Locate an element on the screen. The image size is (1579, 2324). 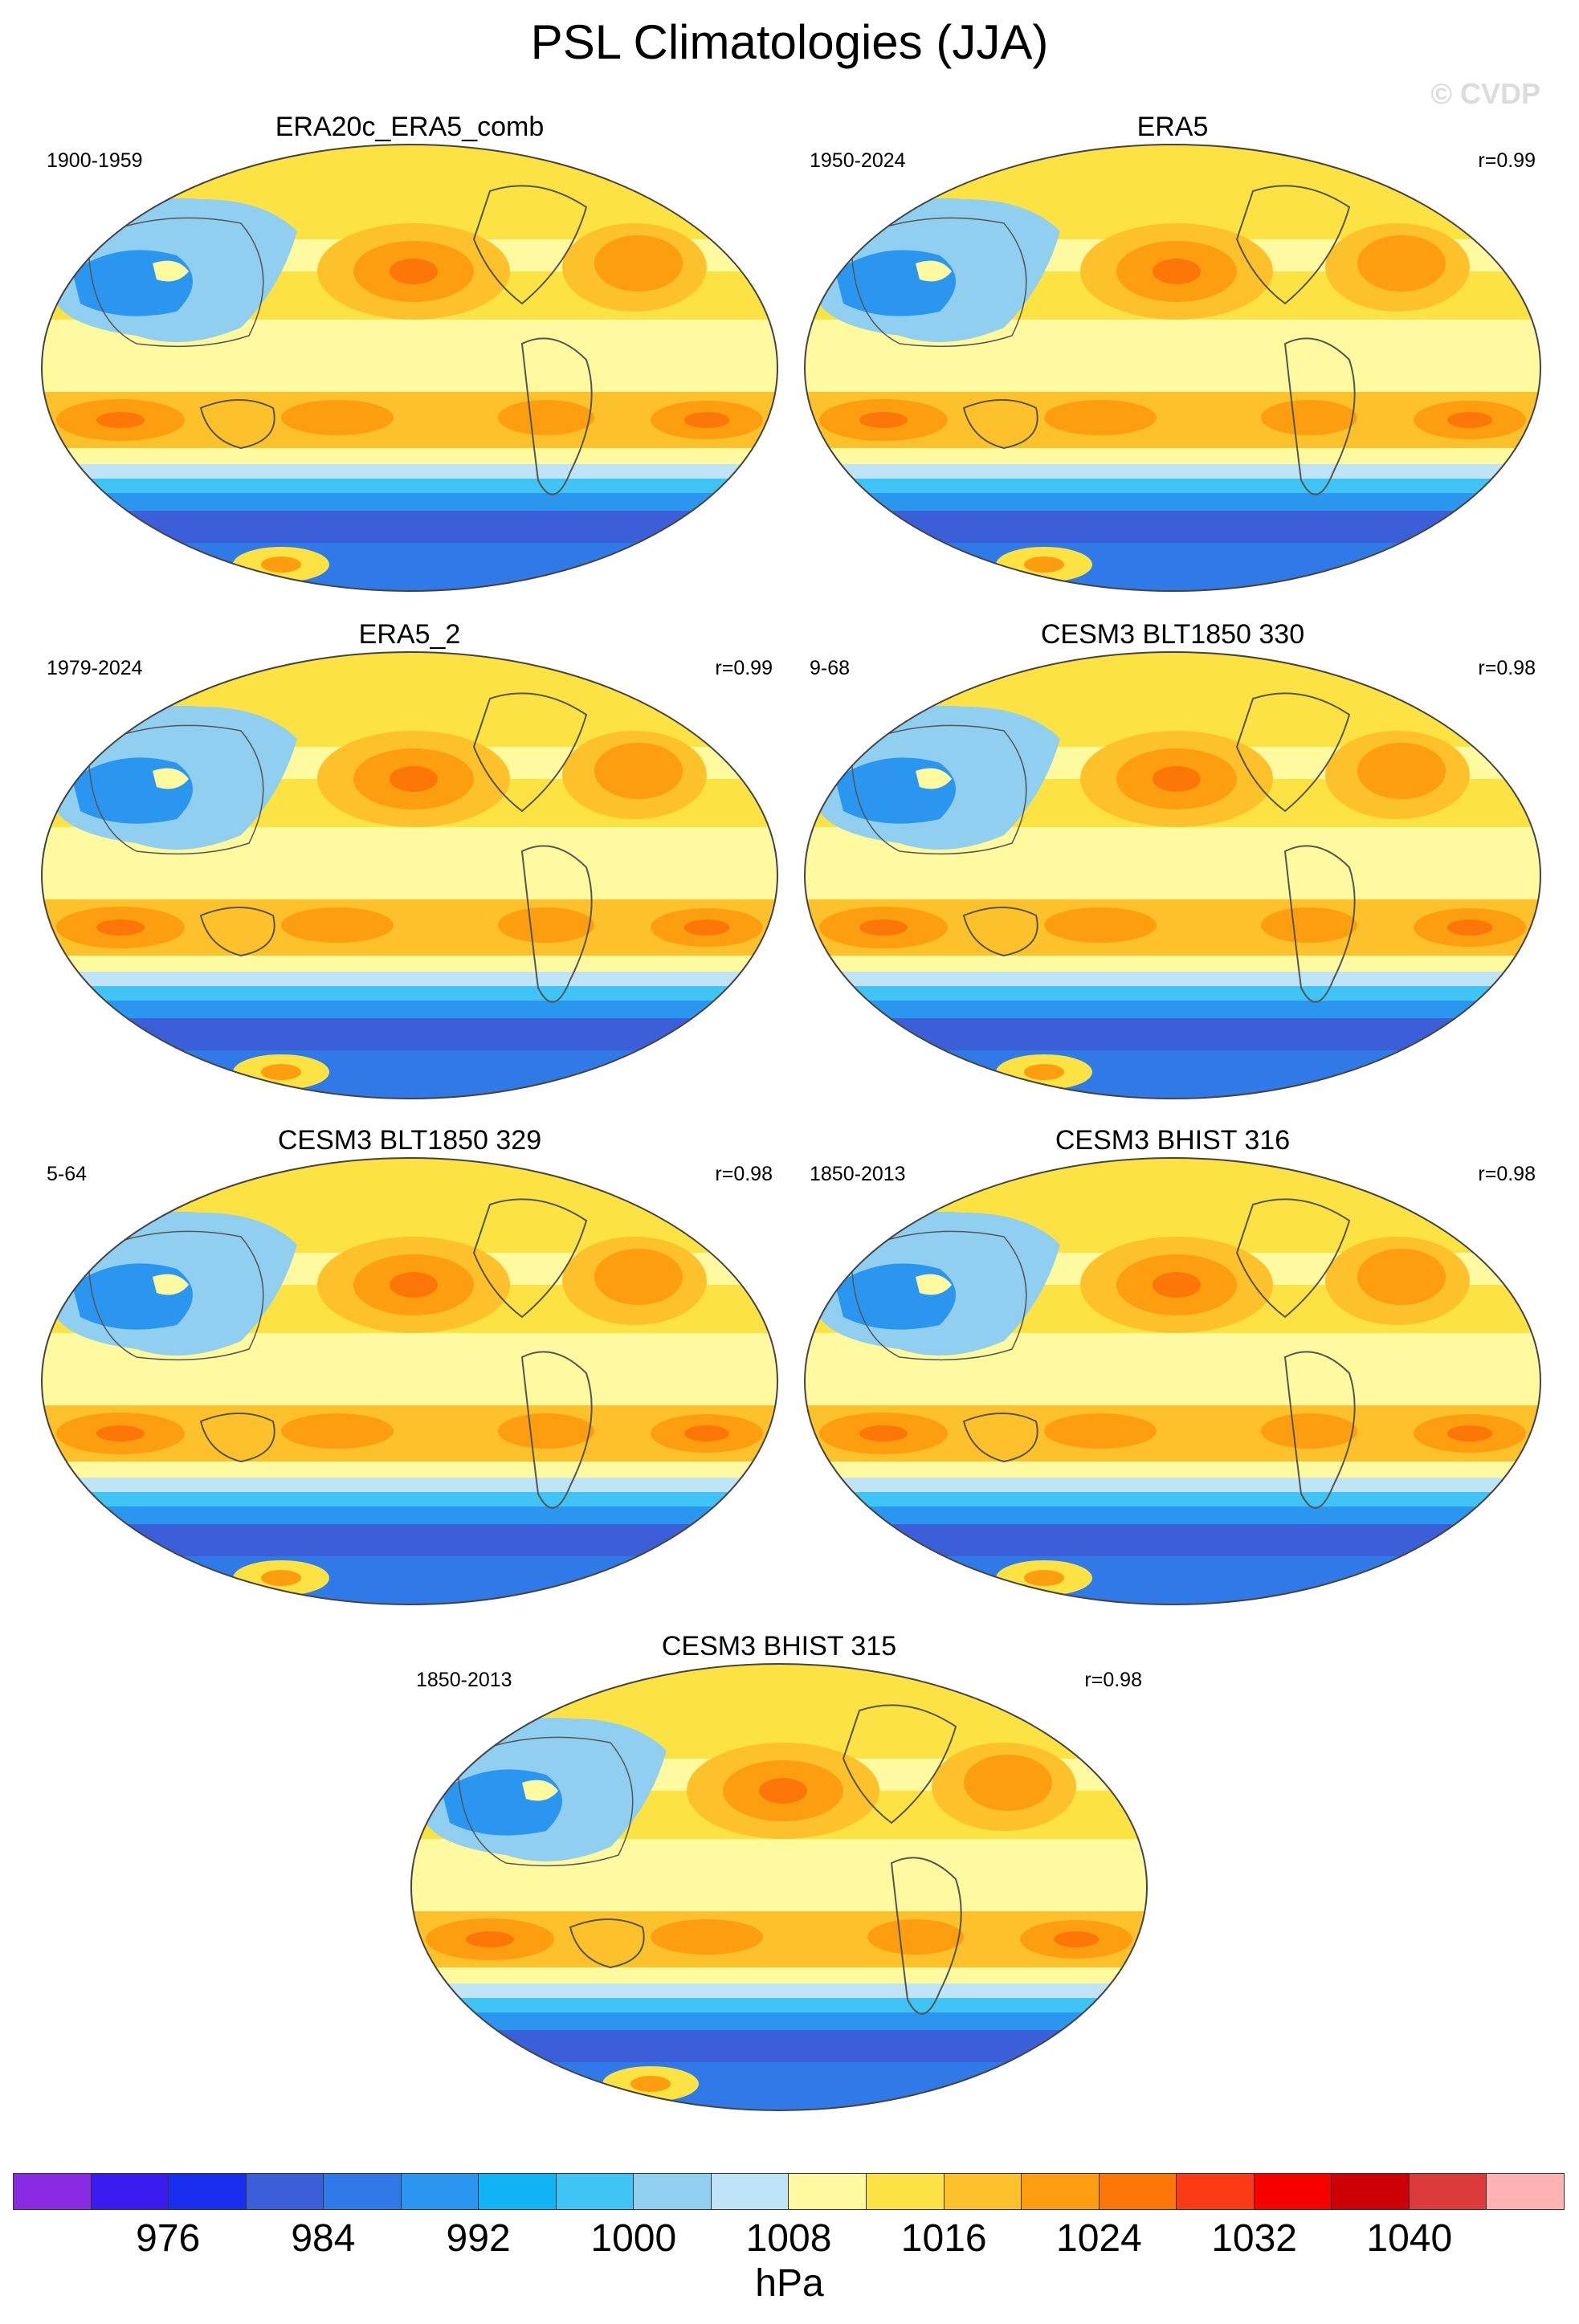
panel-years: 1950-2024 is located at coordinates (858, 161).